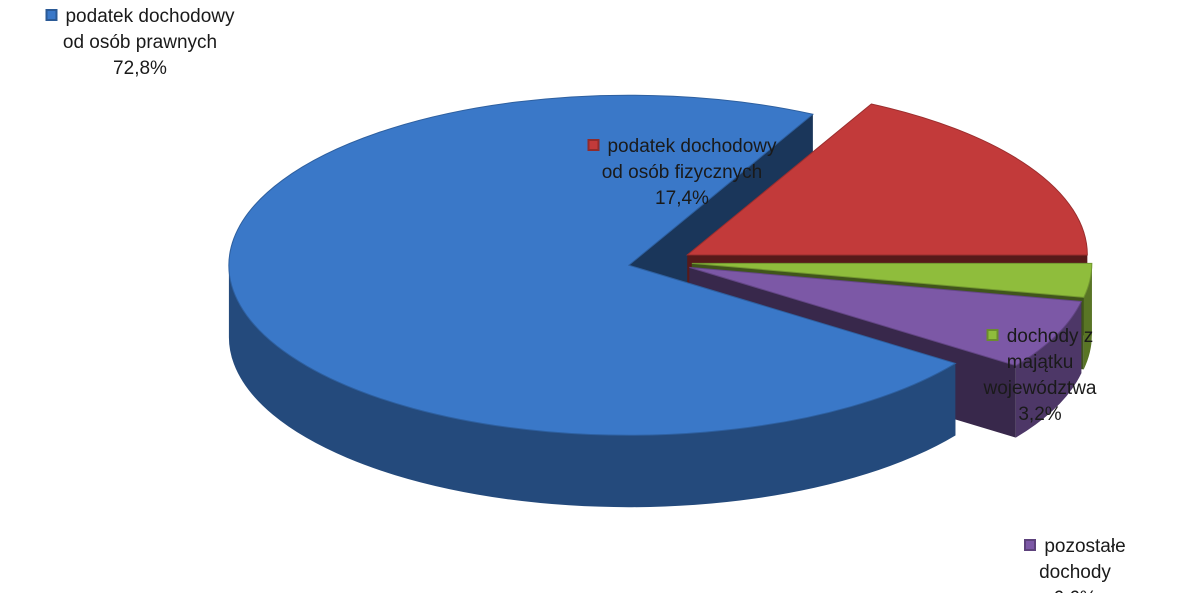 The width and height of the screenshot is (1197, 593). I want to click on label-value: 3,2%, so click(1040, 414).